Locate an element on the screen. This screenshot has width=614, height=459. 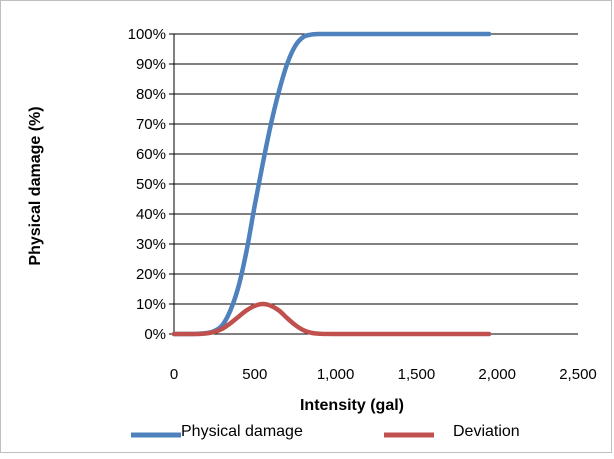
y-tick-label: 80% is located at coordinates (151, 94).